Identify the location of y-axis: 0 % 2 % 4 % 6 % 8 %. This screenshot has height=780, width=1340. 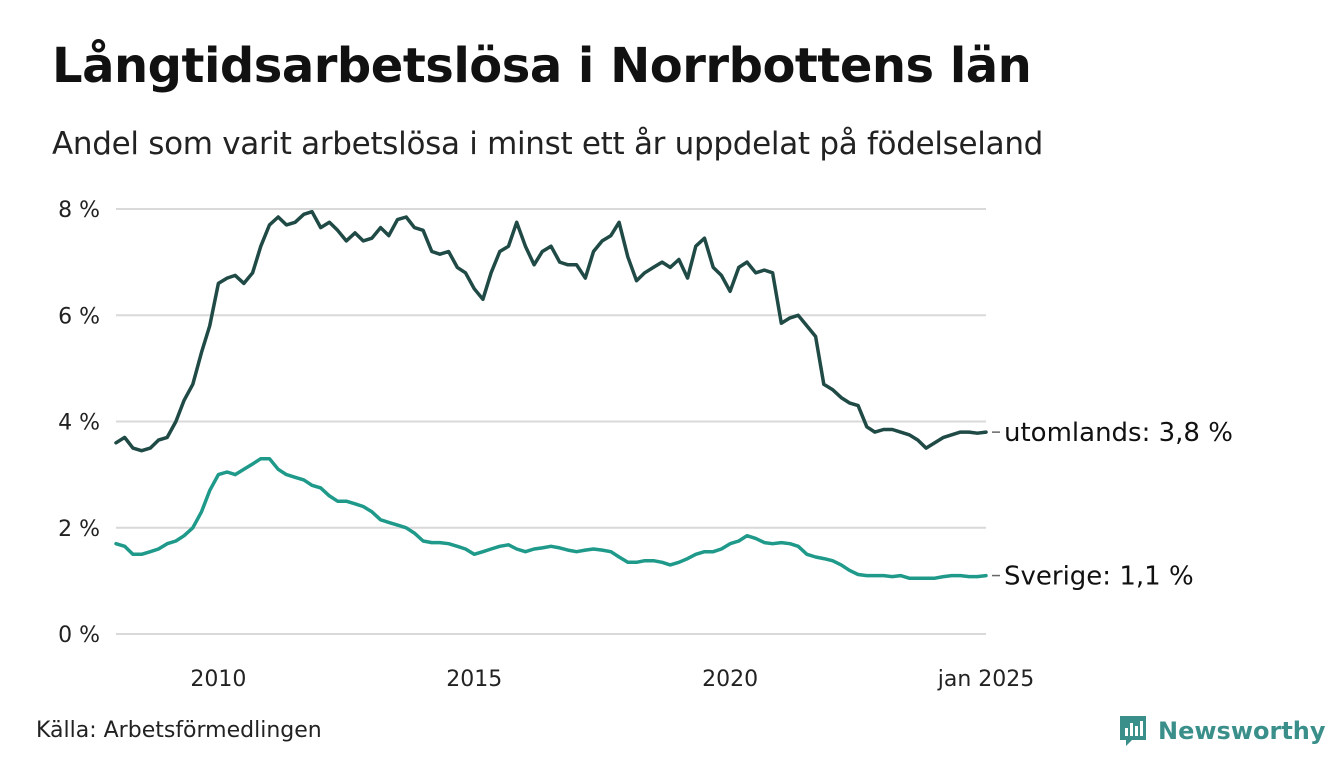
(79, 423).